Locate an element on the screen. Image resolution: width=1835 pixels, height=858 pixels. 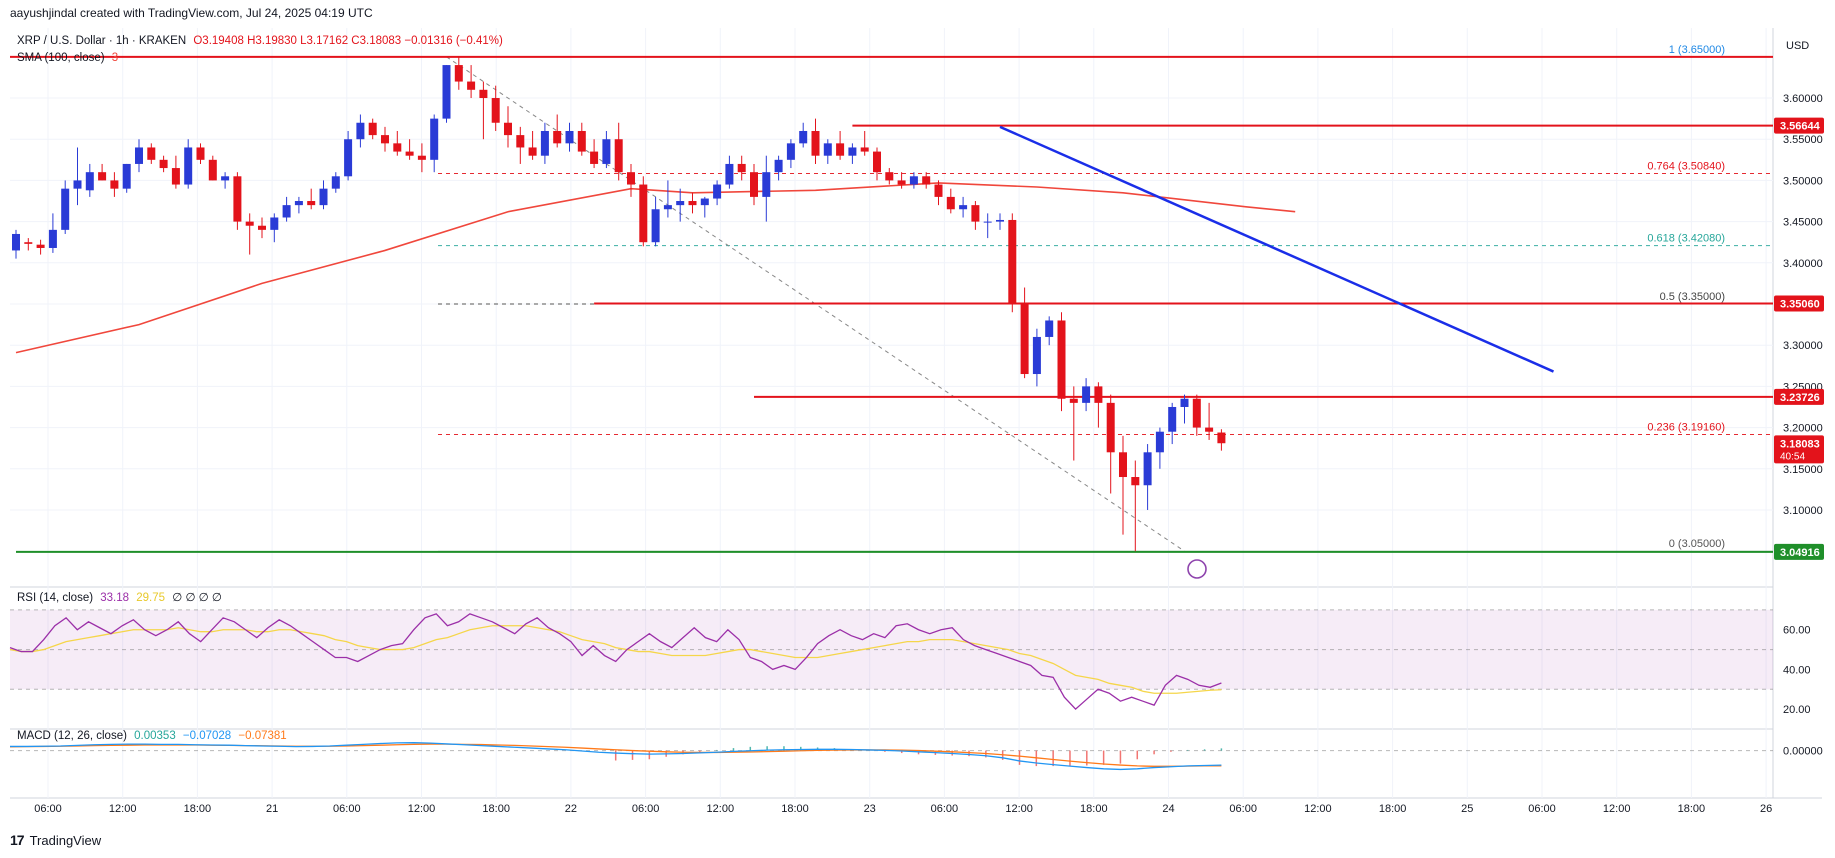
time-tick-label: 21 is located at coordinates (272, 809).